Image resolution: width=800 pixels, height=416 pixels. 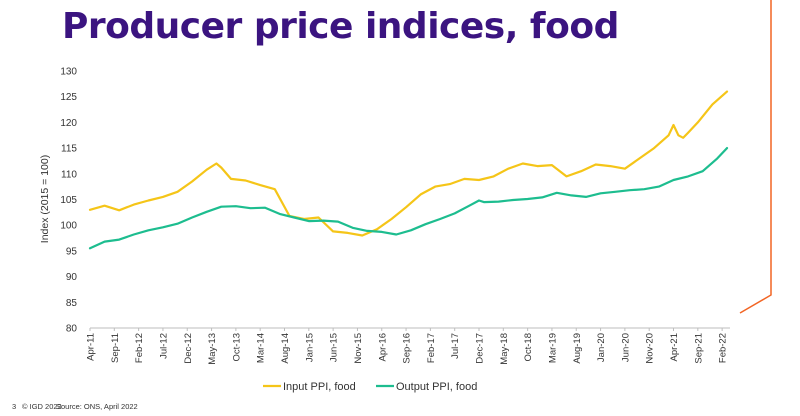 What do you see at coordinates (68, 200) in the screenshot?
I see `y-tick-label: 105` at bounding box center [68, 200].